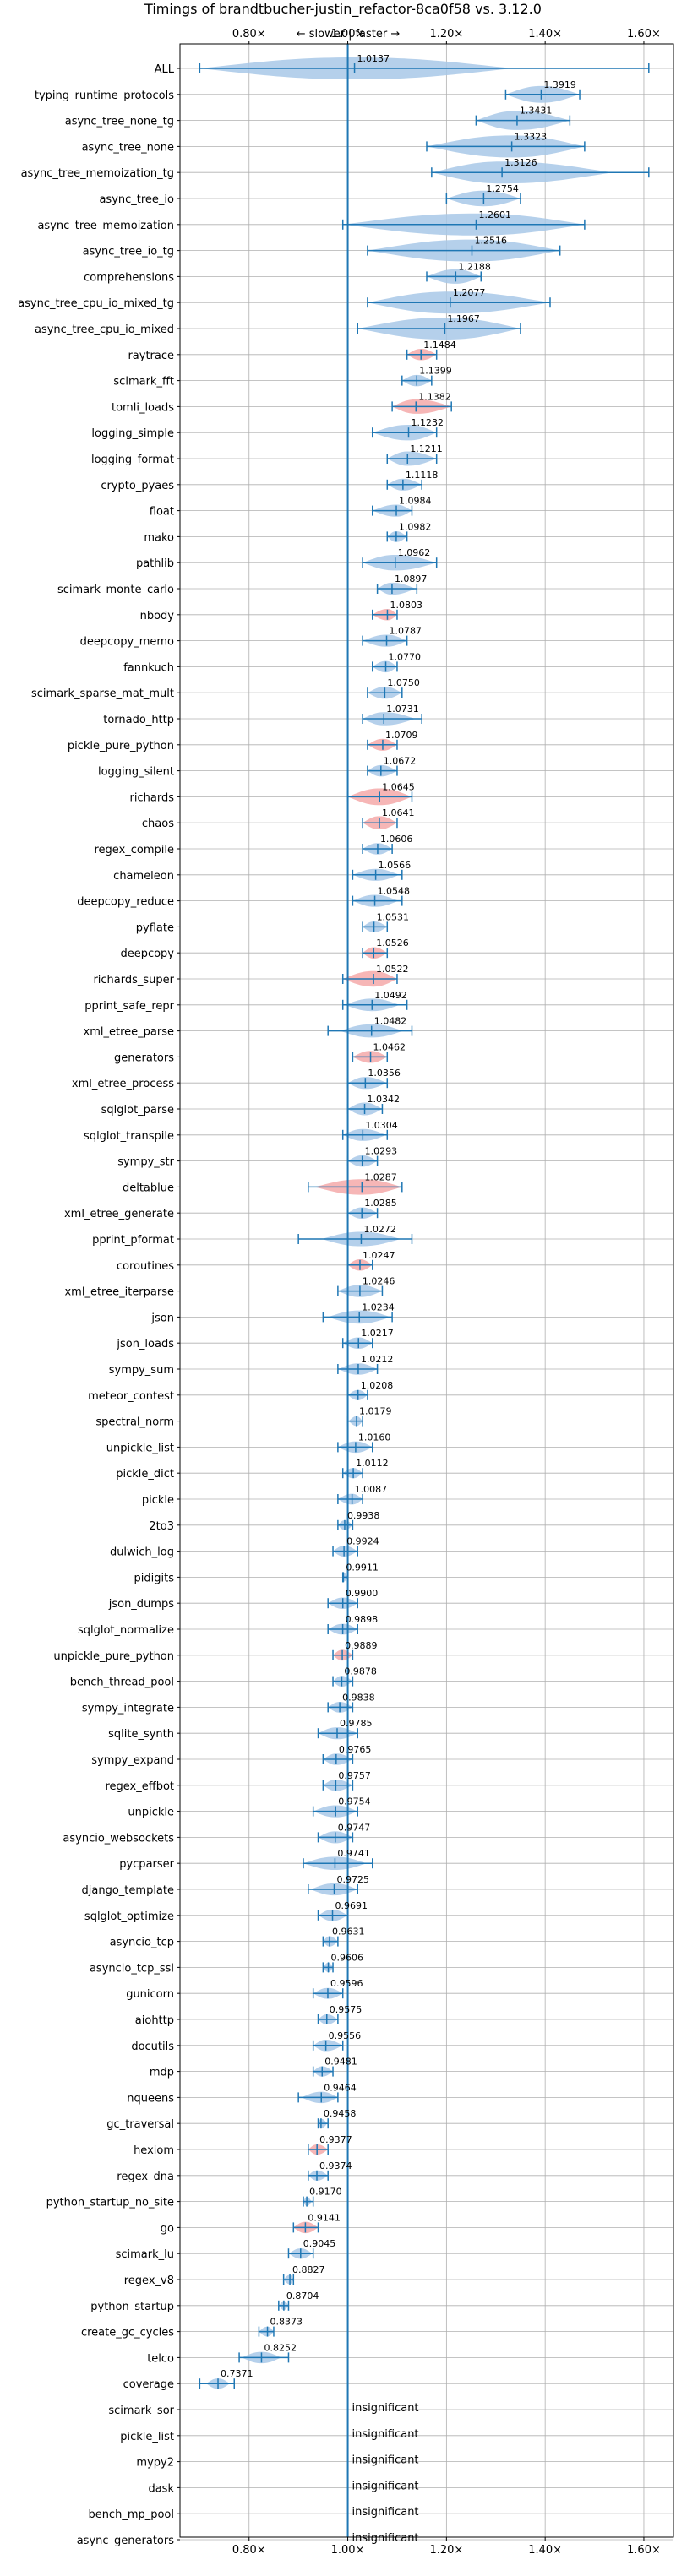 This screenshot has height=2576, width=676. Describe the element at coordinates (110, 2203) in the screenshot. I see `benchmark-label: python_startup_no_site` at that location.